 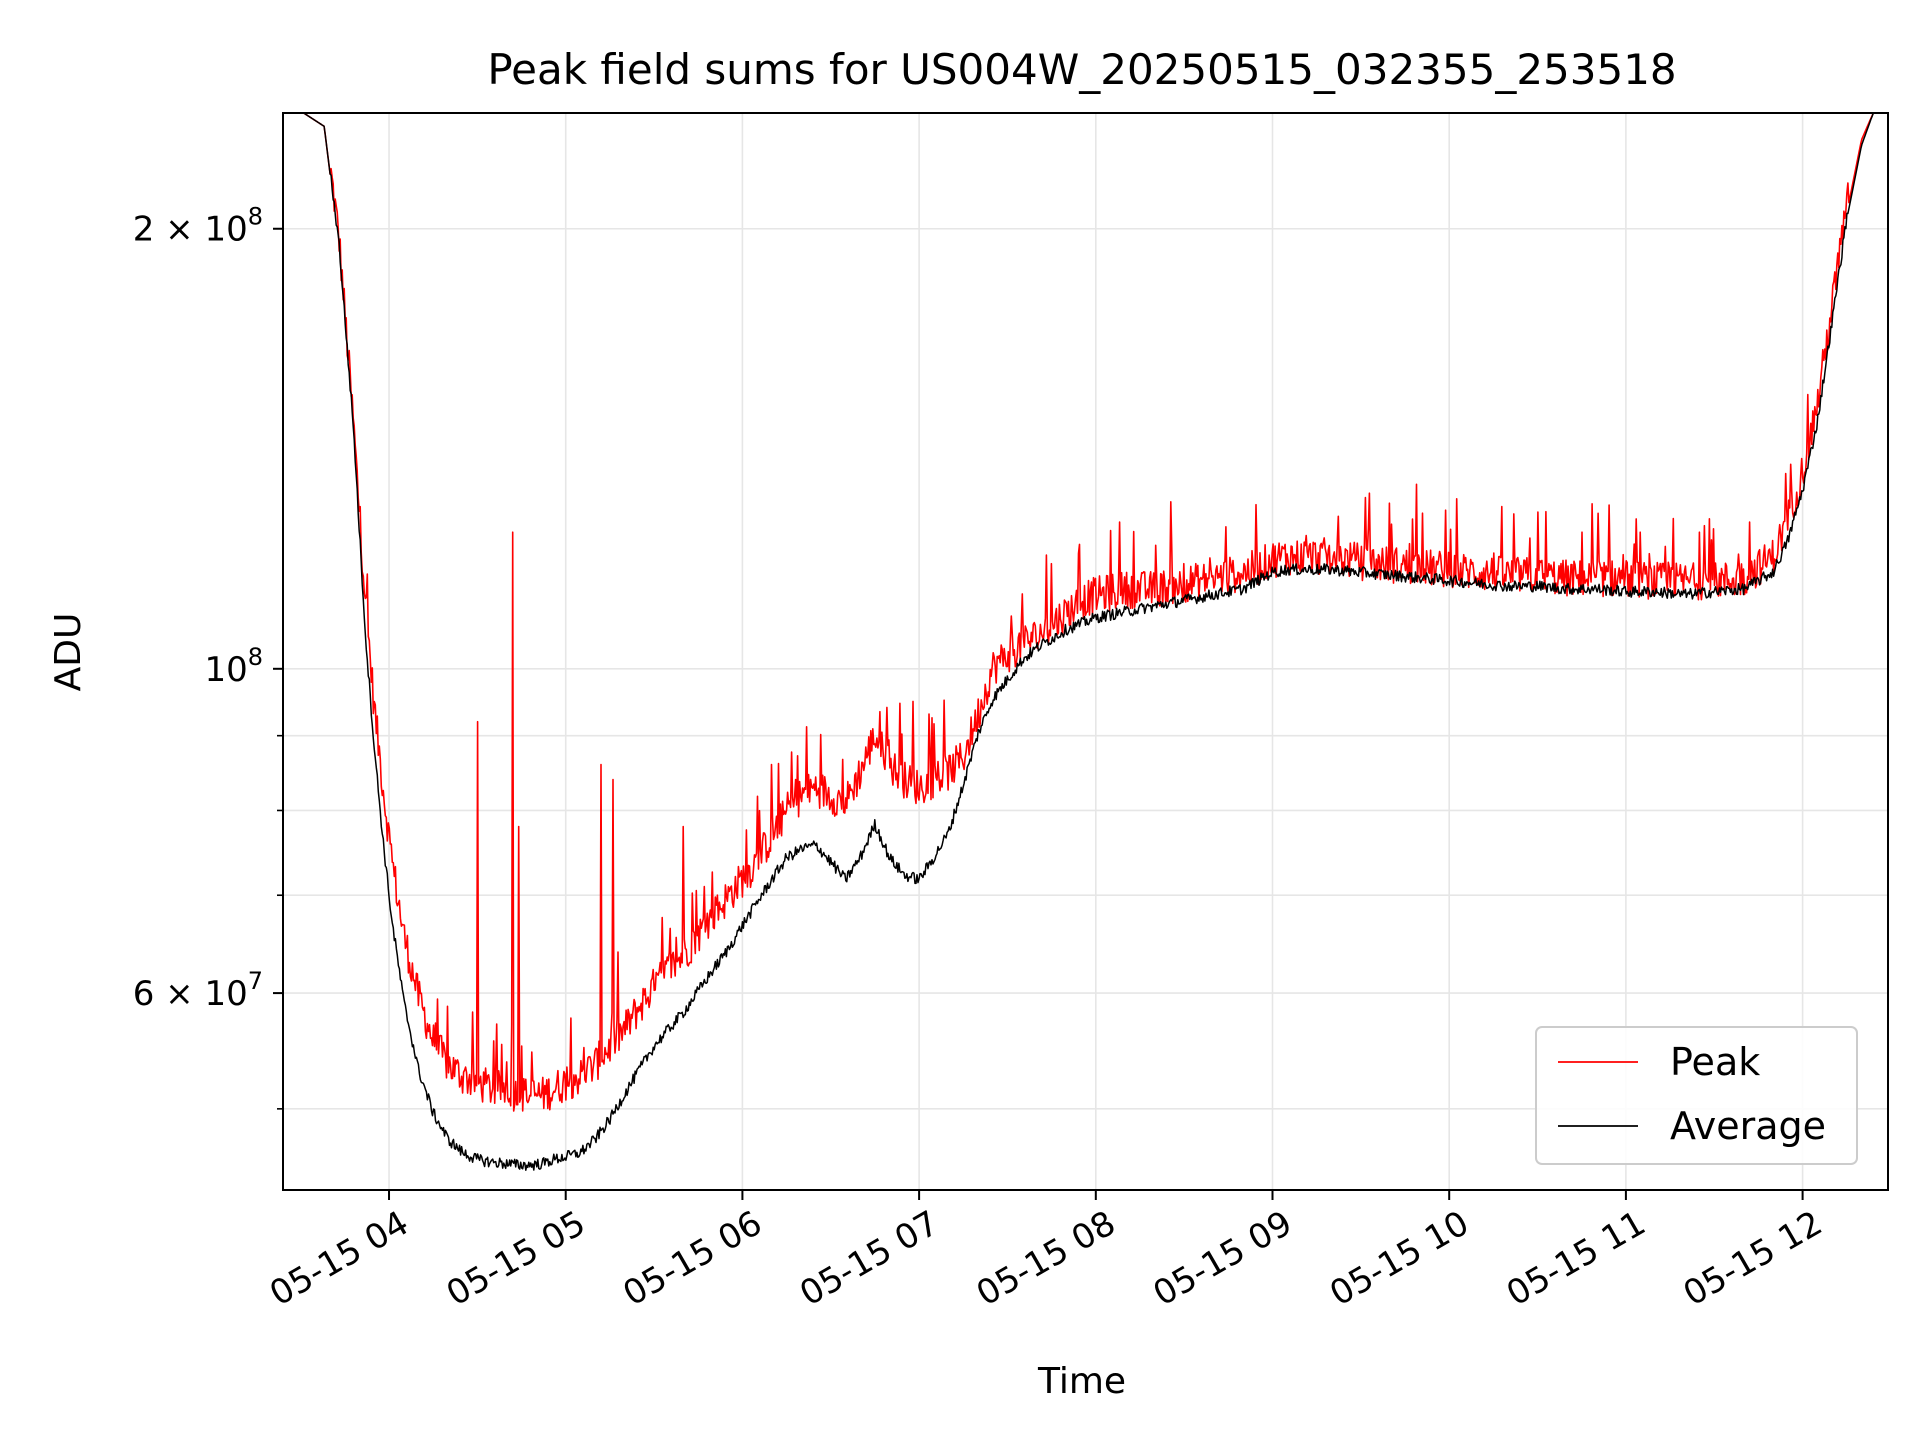 What do you see at coordinates (198, 990) in the screenshot?
I see `y-tick-label-2: 6 × 107` at bounding box center [198, 990].